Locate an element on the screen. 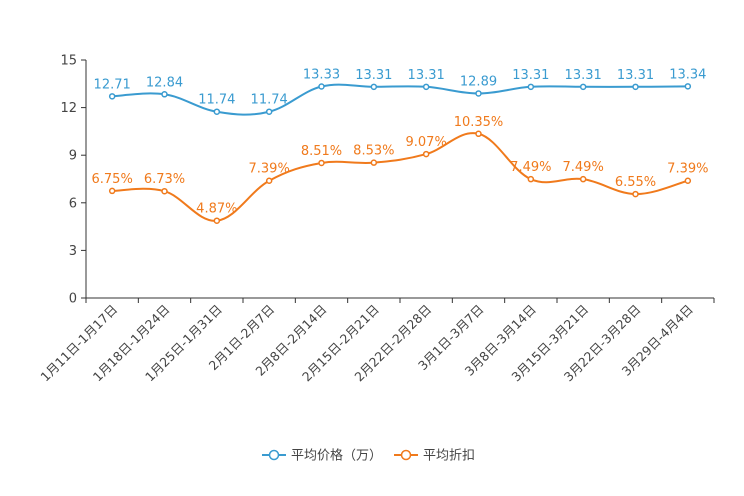 The height and width of the screenshot is (496, 744). series-0-data-label: 13.34 is located at coordinates (687, 74).